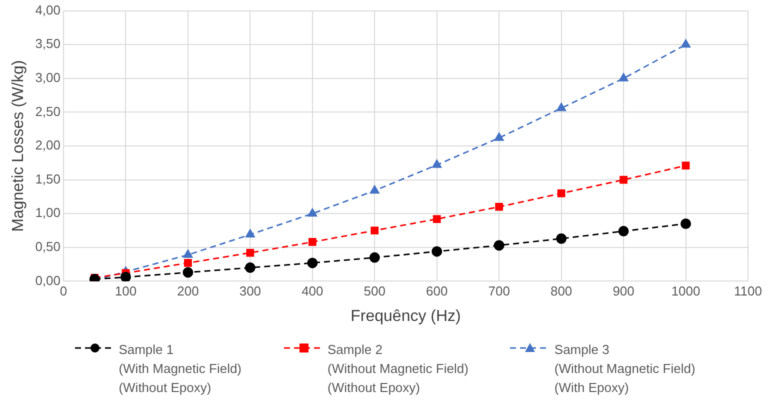 This screenshot has height=410, width=768. What do you see at coordinates (47, 212) in the screenshot?
I see `y-tick-label: 1,00` at bounding box center [47, 212].